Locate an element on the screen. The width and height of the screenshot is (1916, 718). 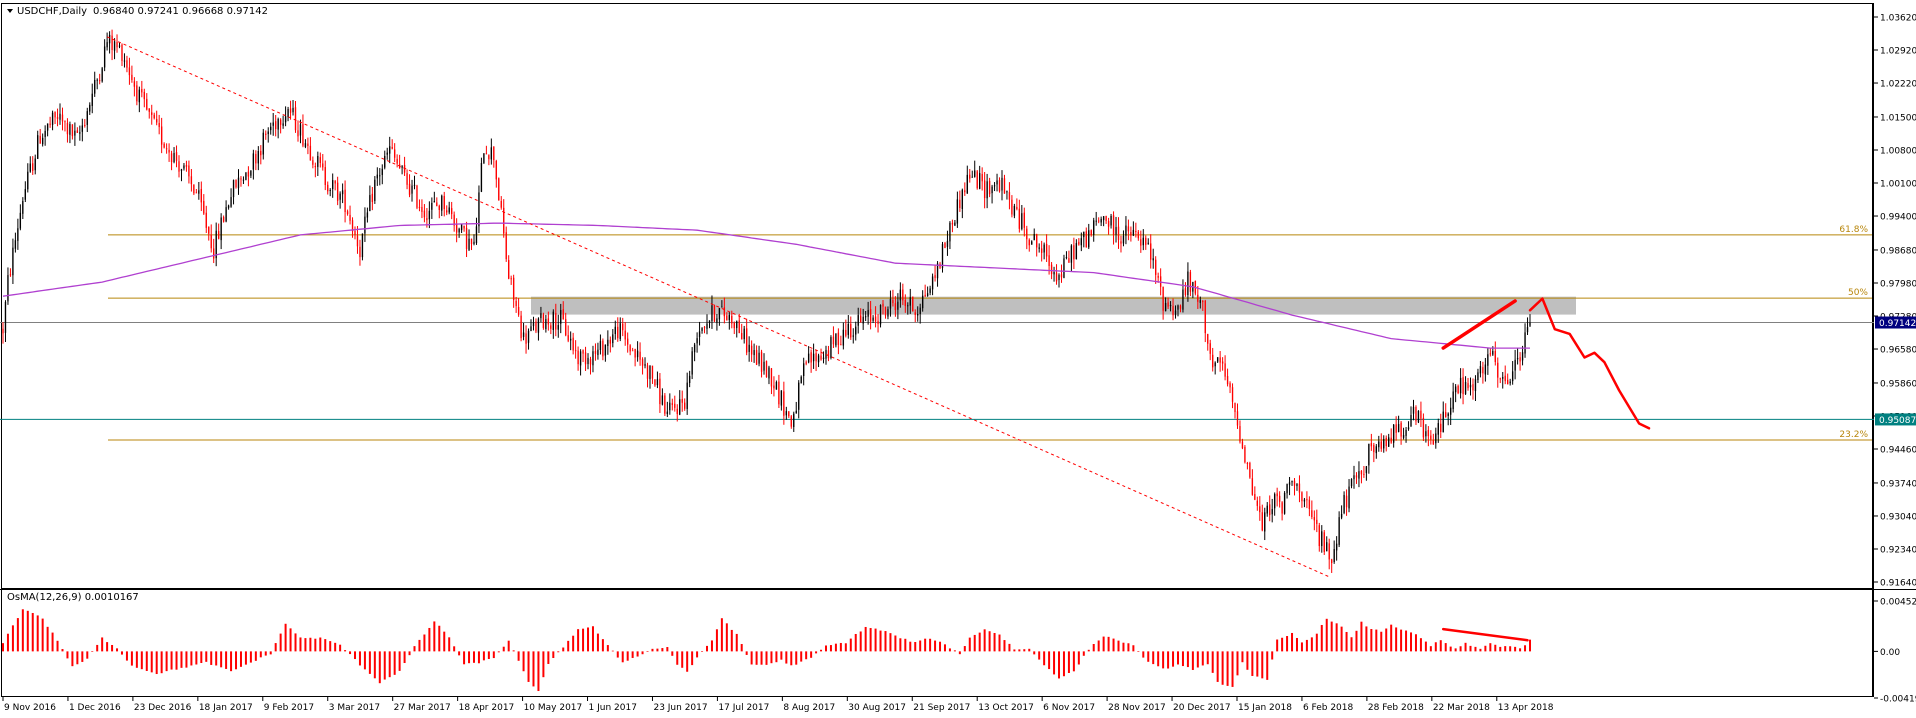
x-tick-label: 28 Feb 2018 is located at coordinates (1396, 708).